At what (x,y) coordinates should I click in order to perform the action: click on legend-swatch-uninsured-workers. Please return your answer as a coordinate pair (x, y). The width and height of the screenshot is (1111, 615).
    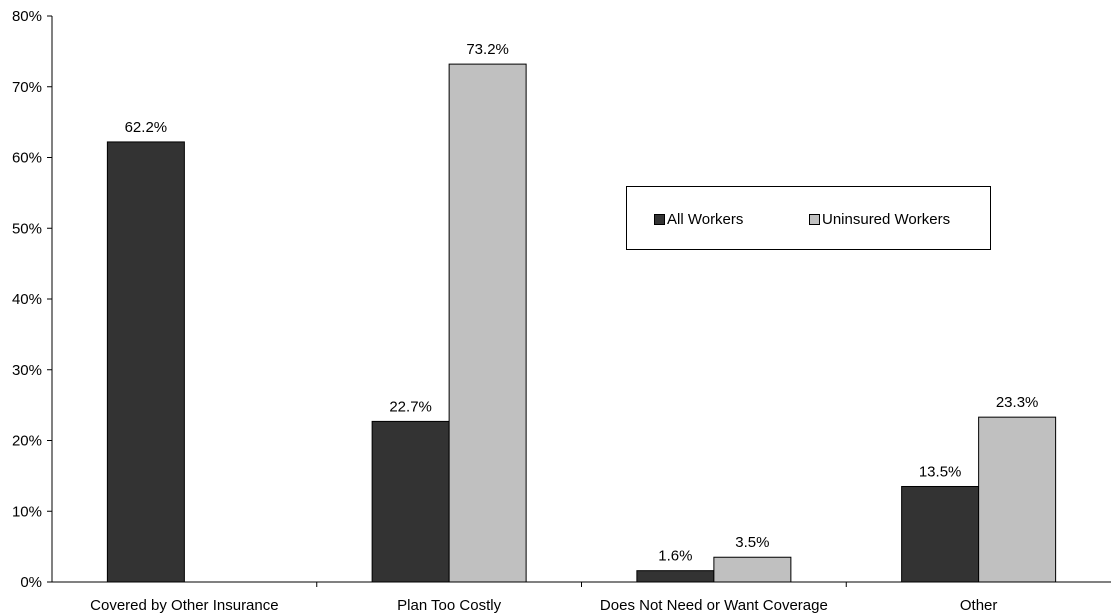
    Looking at the image, I should click on (814, 219).